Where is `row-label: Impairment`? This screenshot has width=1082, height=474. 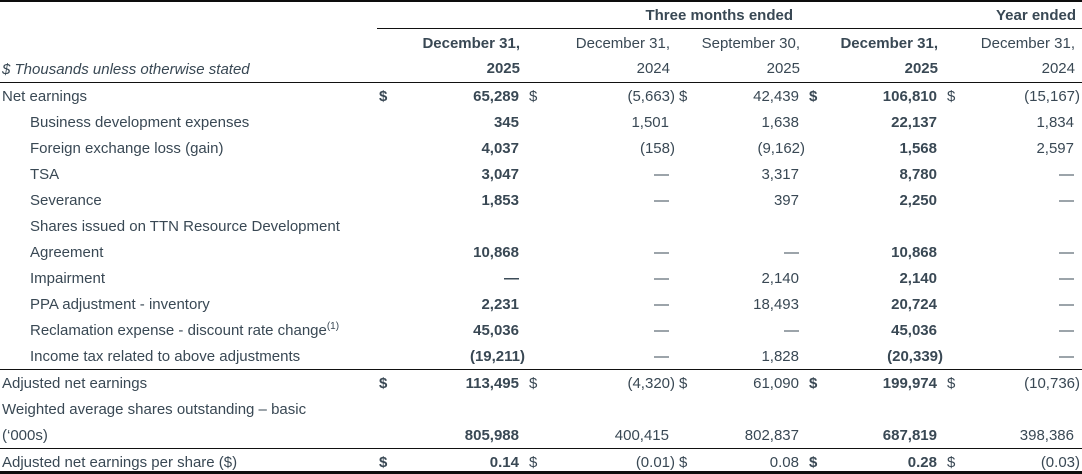 row-label: Impairment is located at coordinates (68, 278).